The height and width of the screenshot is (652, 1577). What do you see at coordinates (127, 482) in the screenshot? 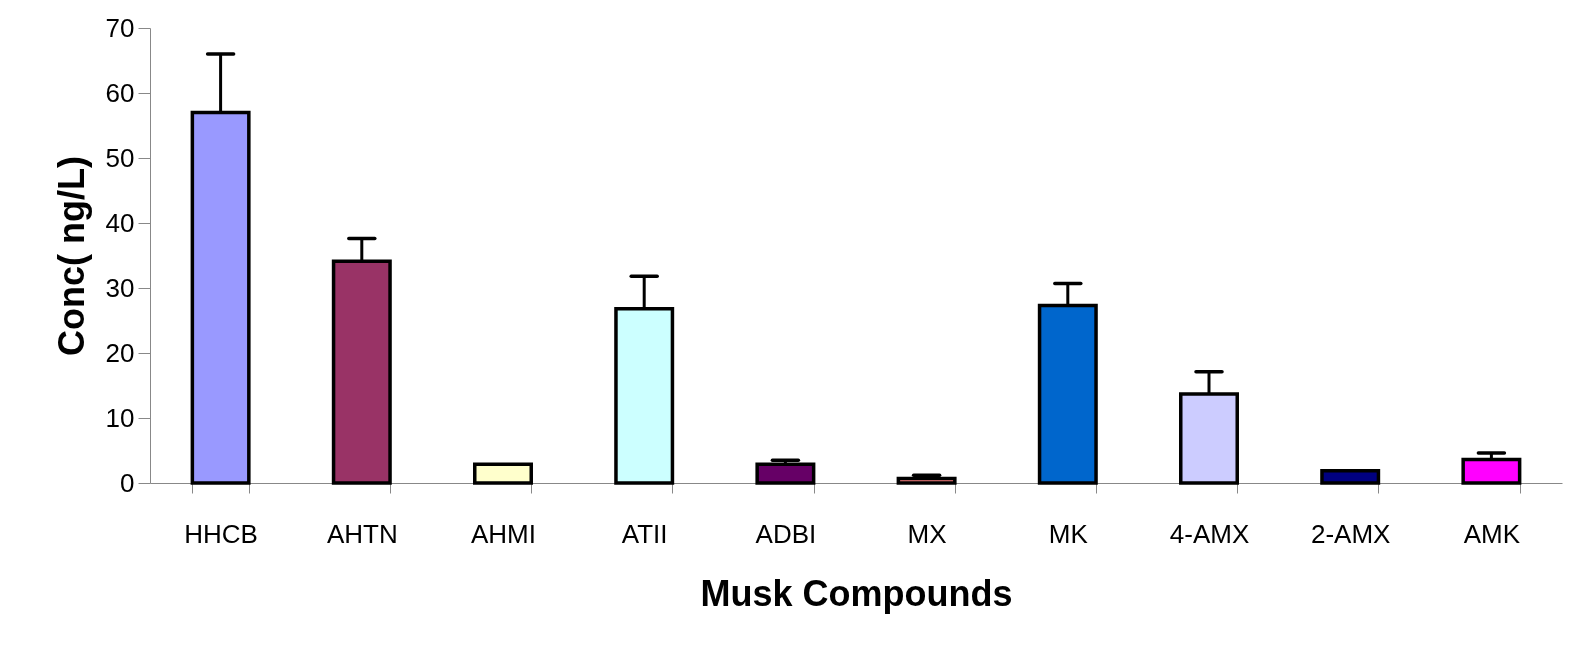
I see `y-tick-label: 0` at bounding box center [127, 482].